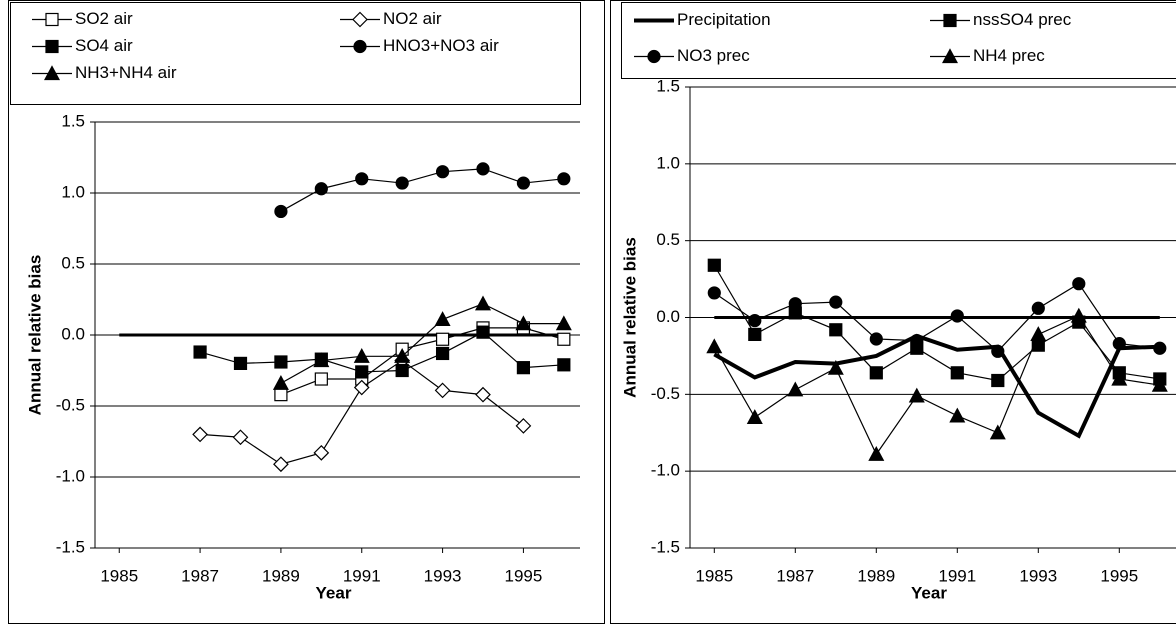 This screenshot has height=629, width=1176. I want to click on legend-label: HNO3+NO3 air, so click(441, 45).